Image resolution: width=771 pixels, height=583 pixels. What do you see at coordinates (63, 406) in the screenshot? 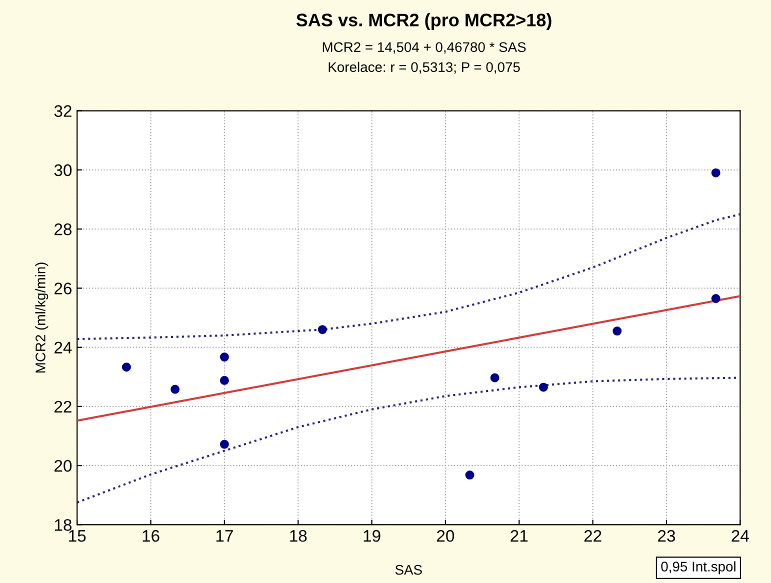
I see `y-tick-label: 22` at bounding box center [63, 406].